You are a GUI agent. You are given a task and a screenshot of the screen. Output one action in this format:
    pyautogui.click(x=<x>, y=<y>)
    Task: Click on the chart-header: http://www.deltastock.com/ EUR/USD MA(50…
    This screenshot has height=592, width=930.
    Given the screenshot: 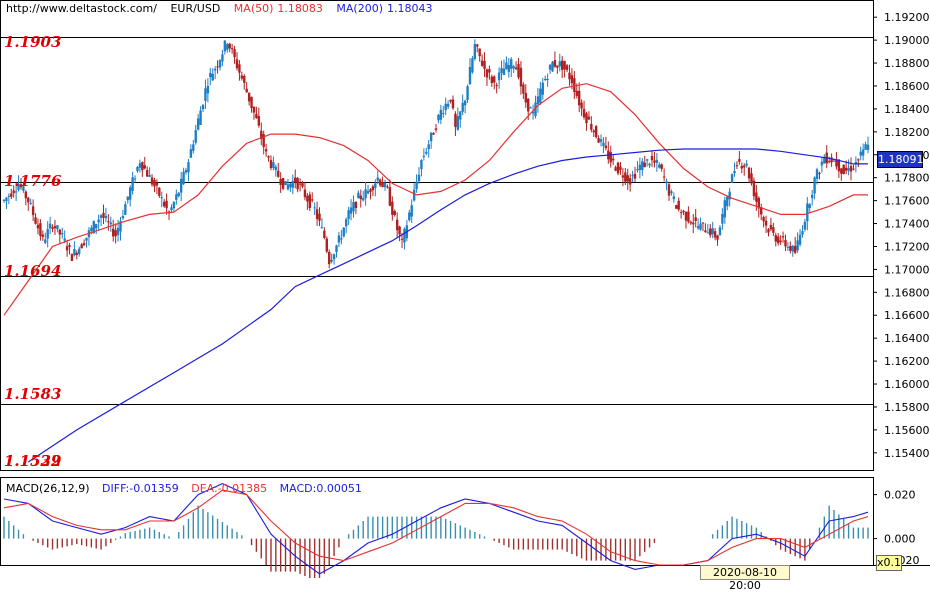 What is the action you would take?
    pyautogui.click(x=224, y=8)
    